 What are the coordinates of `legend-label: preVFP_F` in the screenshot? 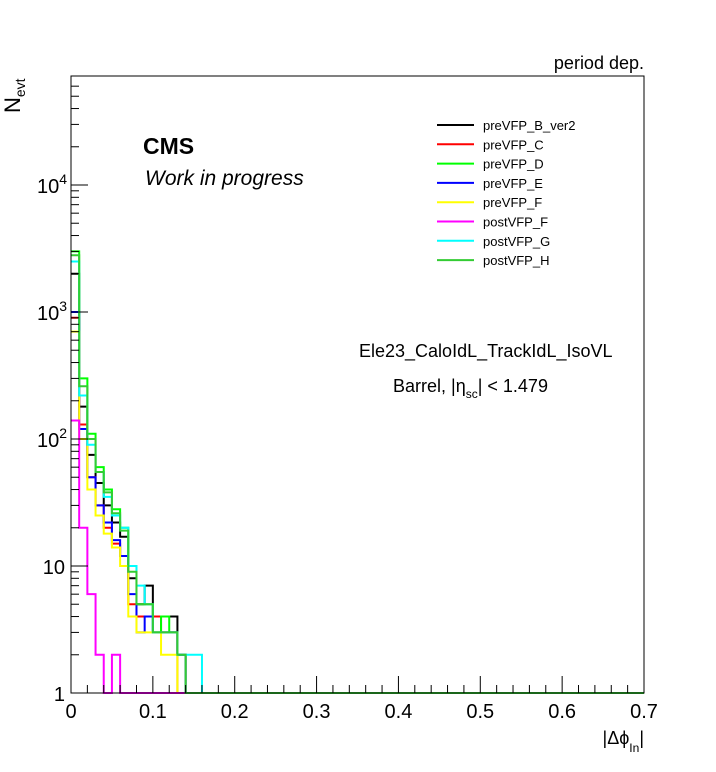 It's located at (512, 202).